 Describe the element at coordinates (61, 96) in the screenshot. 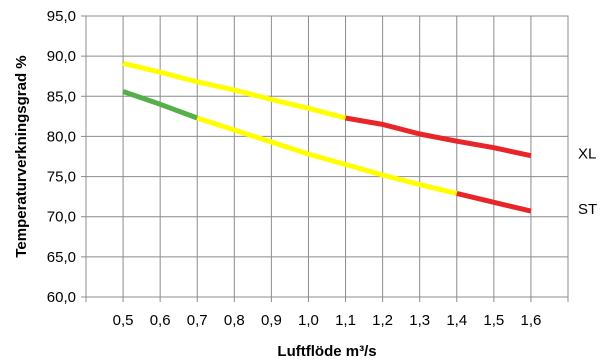

I see `y-tick-label: 85,0` at that location.